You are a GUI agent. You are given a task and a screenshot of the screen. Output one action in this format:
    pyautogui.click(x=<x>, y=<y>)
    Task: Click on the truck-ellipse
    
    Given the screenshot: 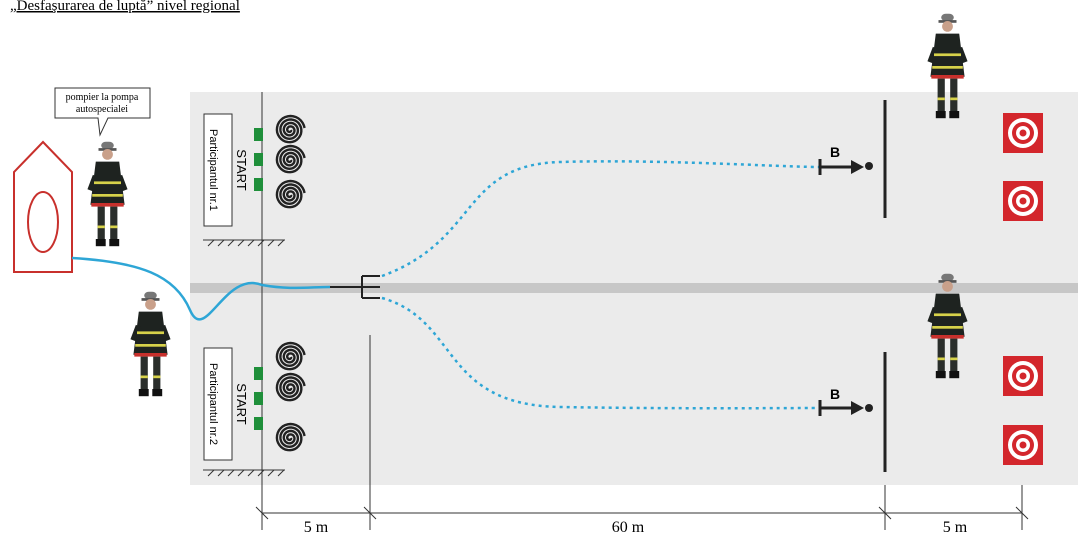 What is the action you would take?
    pyautogui.click(x=43, y=222)
    